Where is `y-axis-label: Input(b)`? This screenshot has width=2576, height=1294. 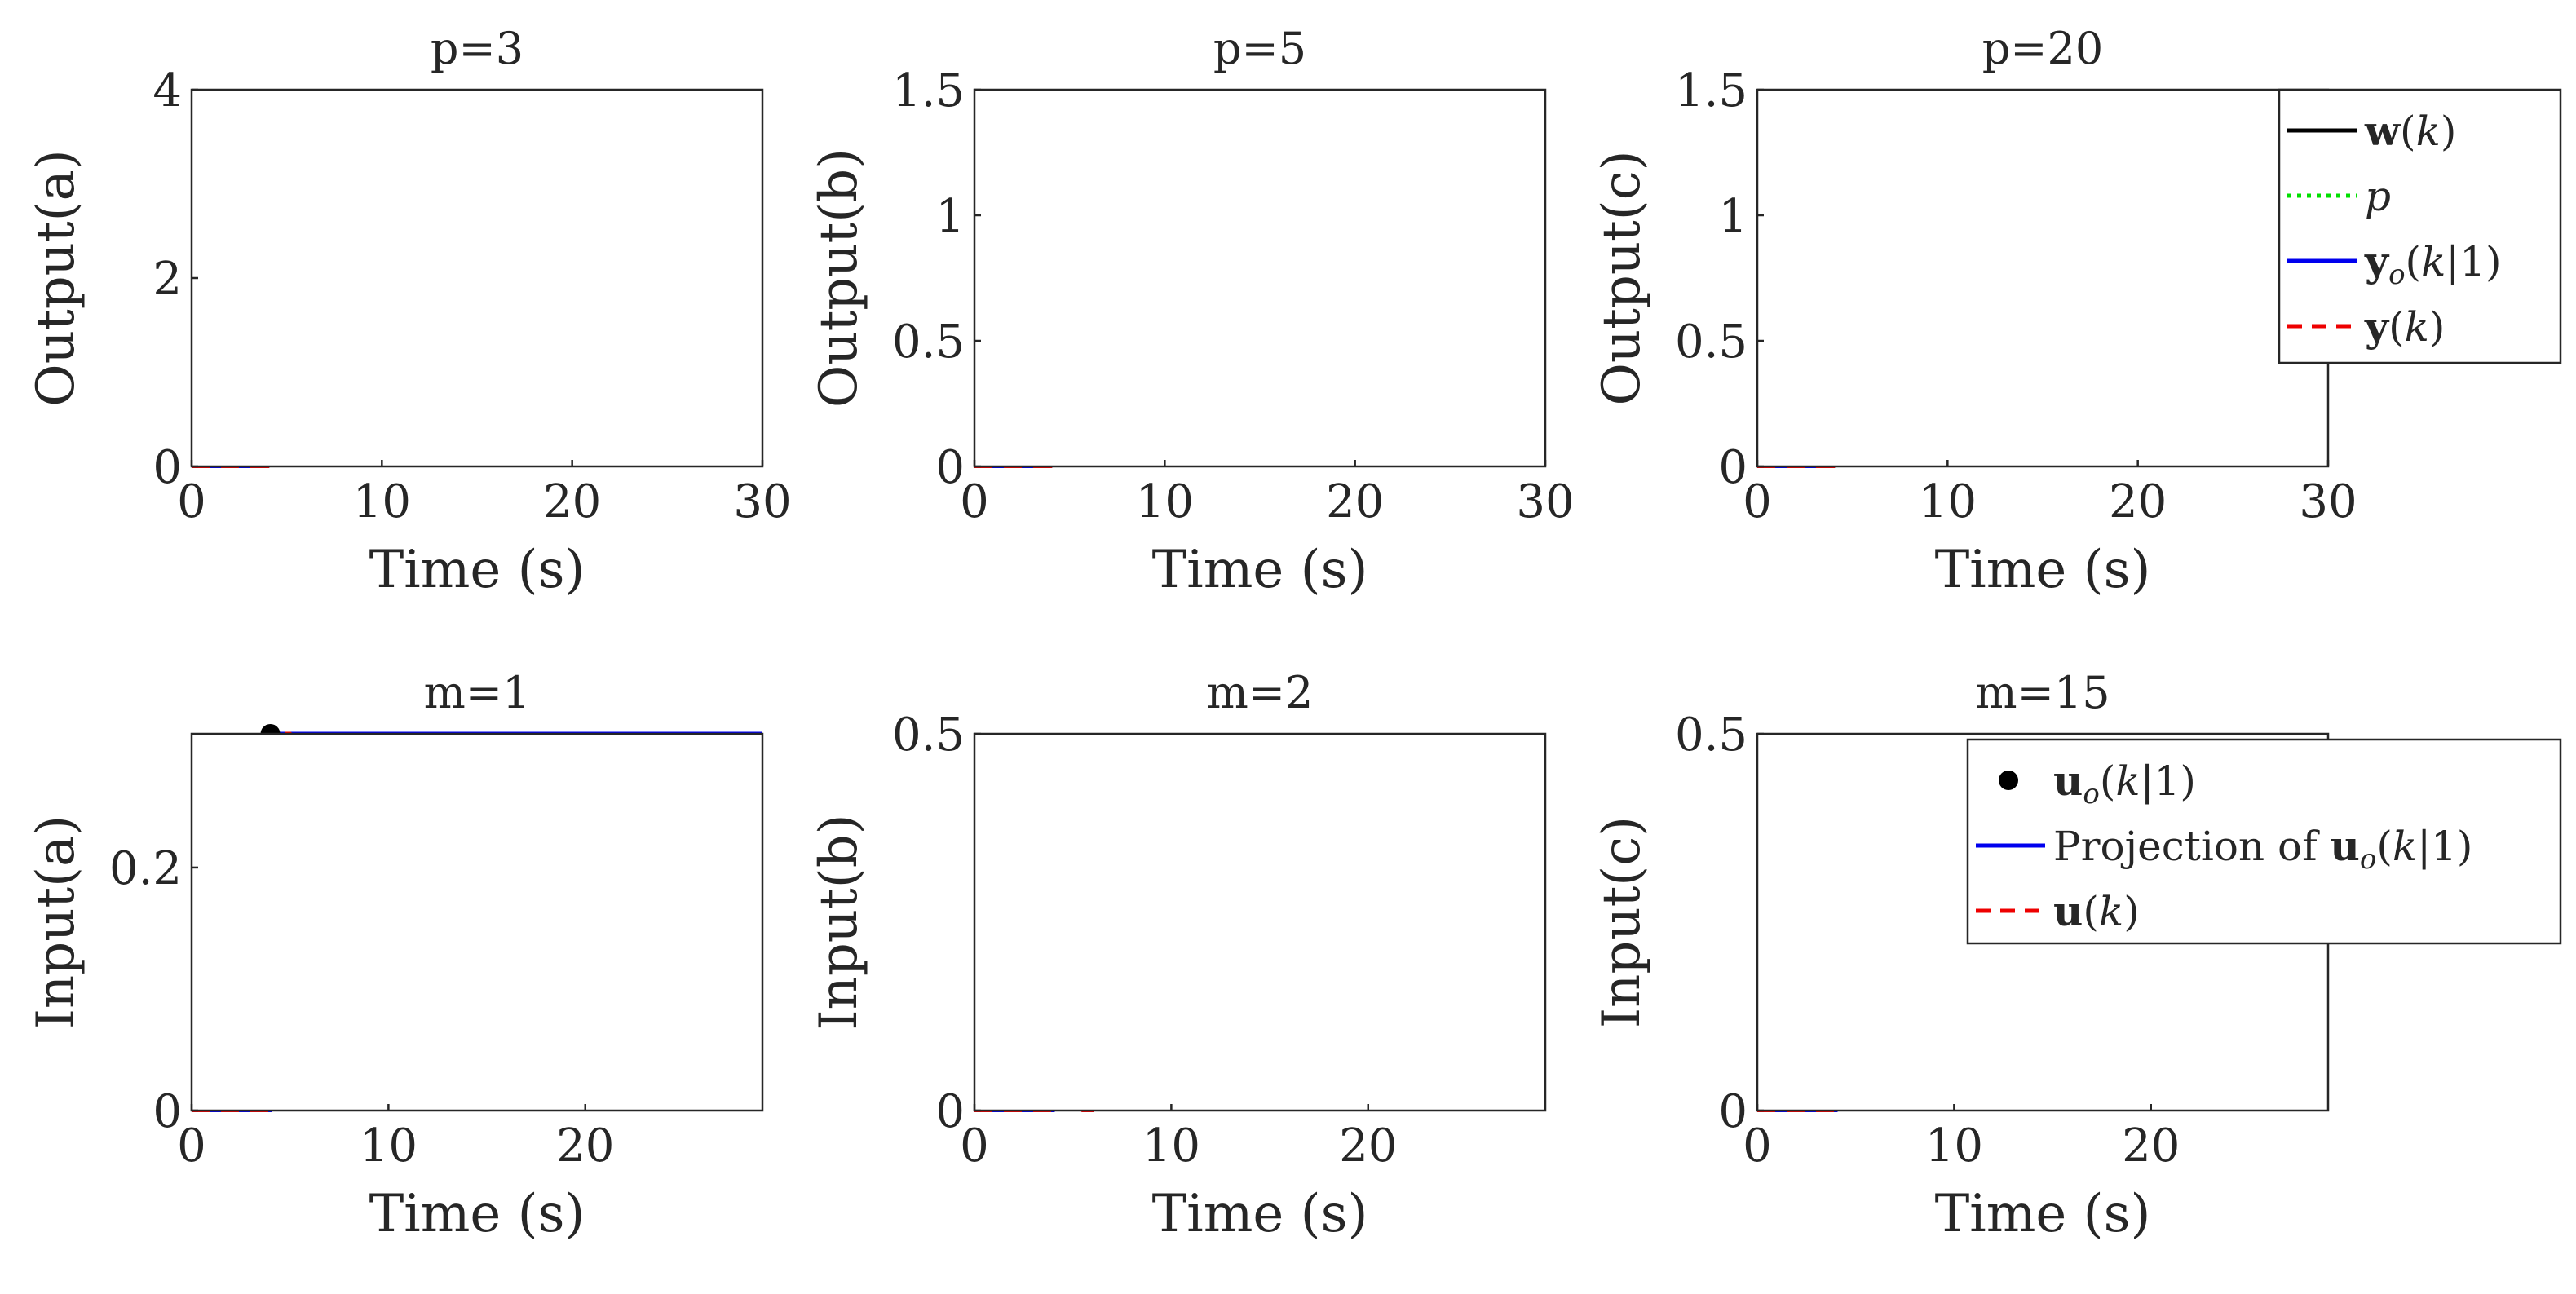 y-axis-label: Input(b) is located at coordinates (839, 922).